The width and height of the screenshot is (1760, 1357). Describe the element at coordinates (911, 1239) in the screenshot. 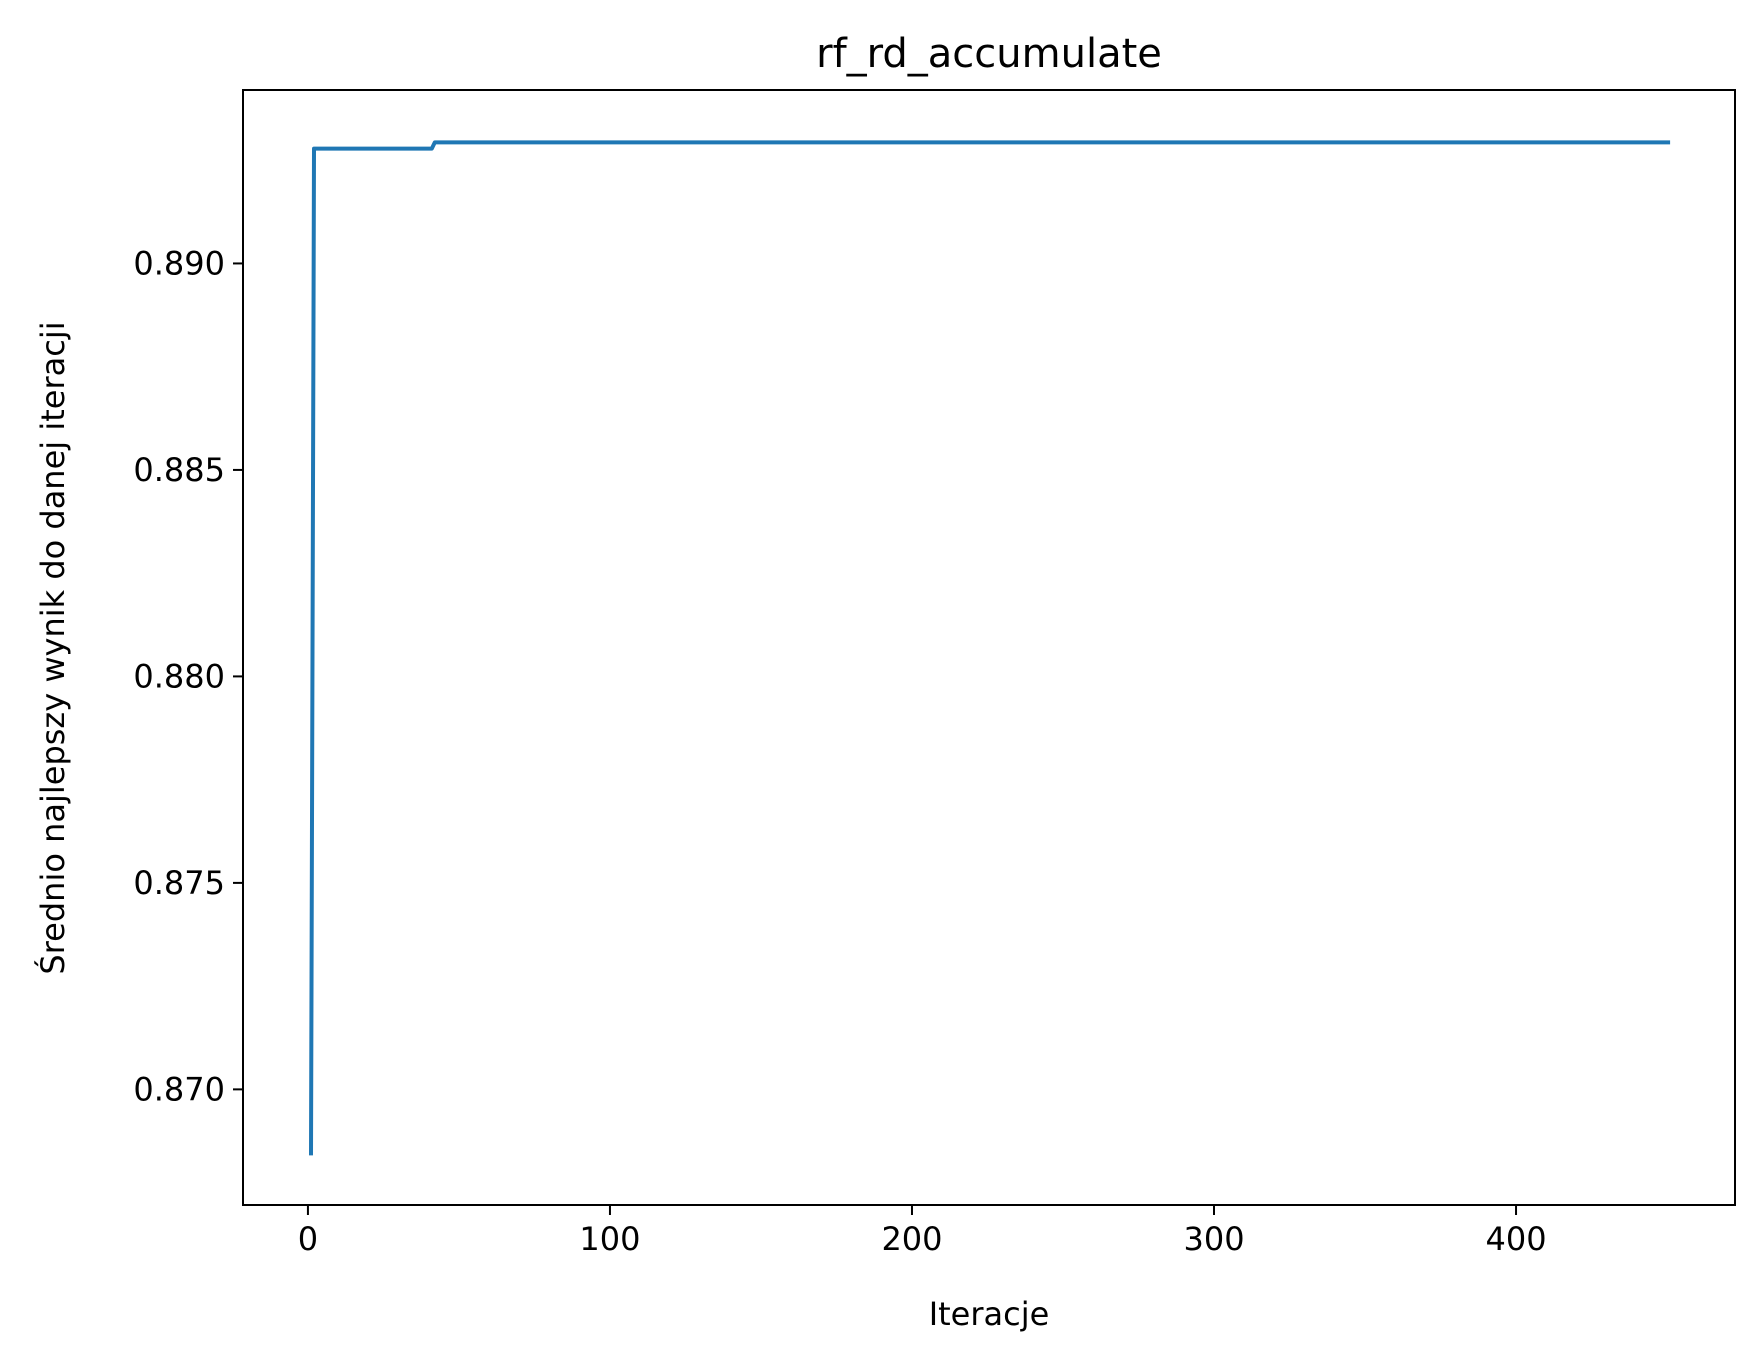

I see `x-tick-label: 200` at that location.